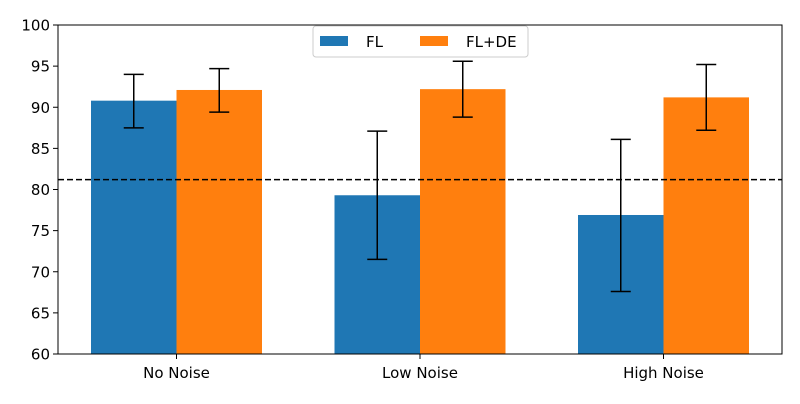  Describe the element at coordinates (706, 225) in the screenshot. I see `bar-fl-de-high-noise` at that location.